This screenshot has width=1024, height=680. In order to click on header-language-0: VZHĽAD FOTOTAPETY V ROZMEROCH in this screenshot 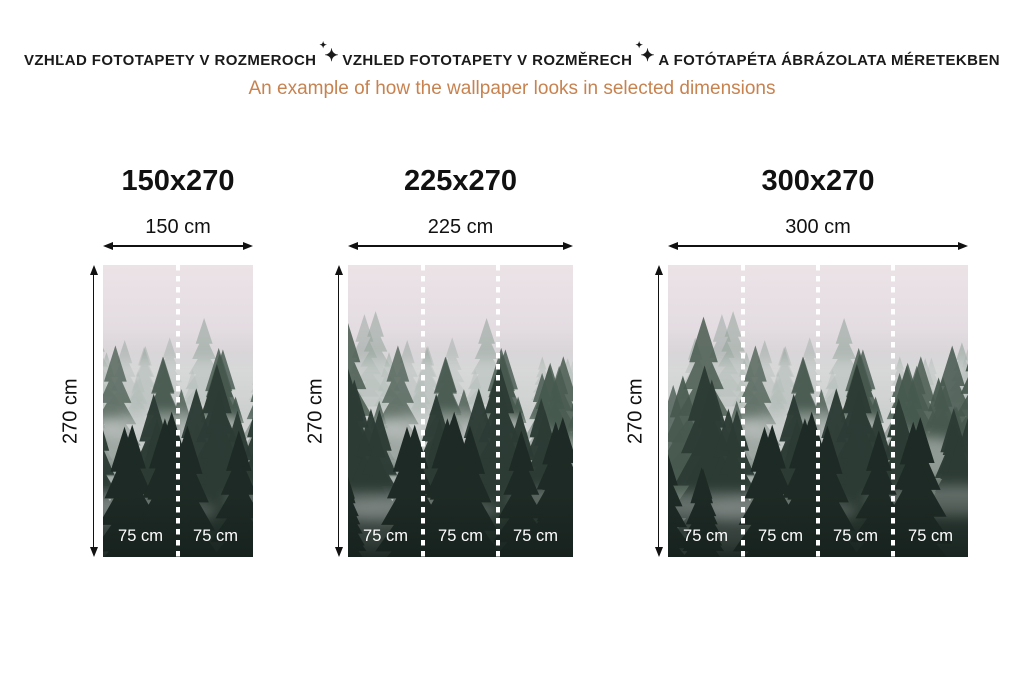, I will do `click(170, 60)`.